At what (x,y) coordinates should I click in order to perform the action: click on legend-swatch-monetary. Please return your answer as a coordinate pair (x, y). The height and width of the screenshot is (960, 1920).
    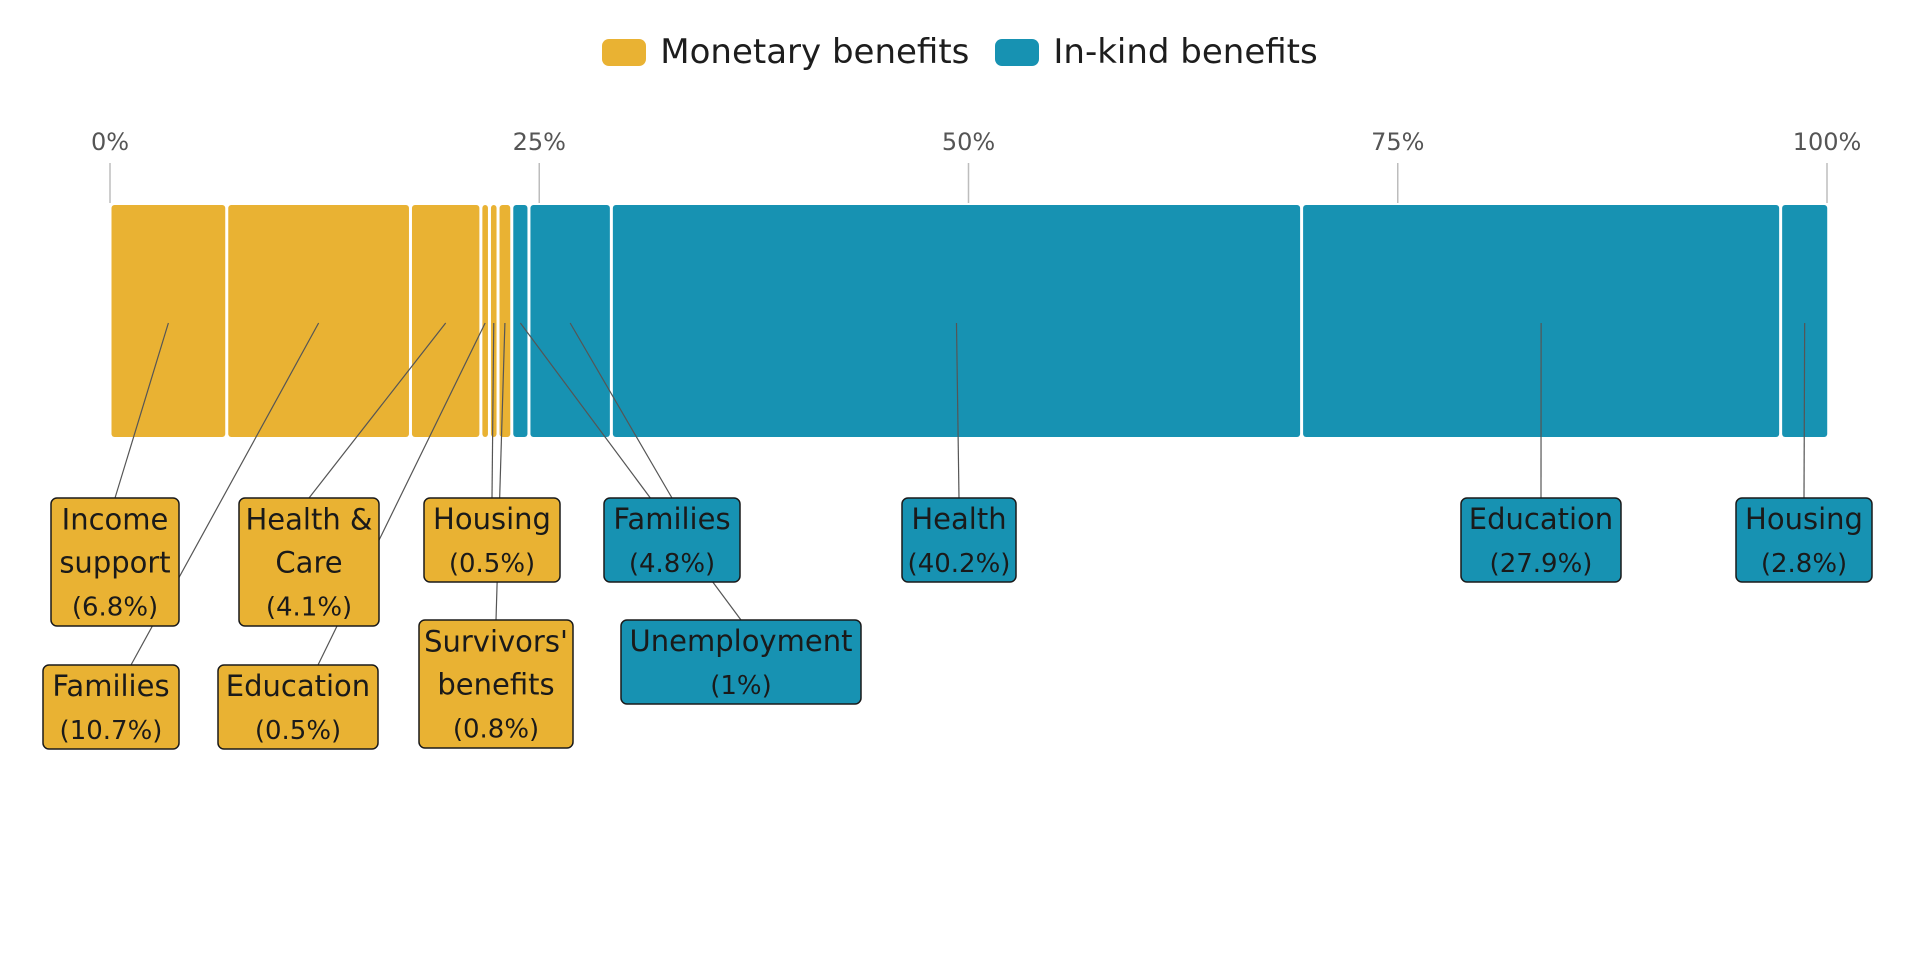
    Looking at the image, I should click on (624, 52).